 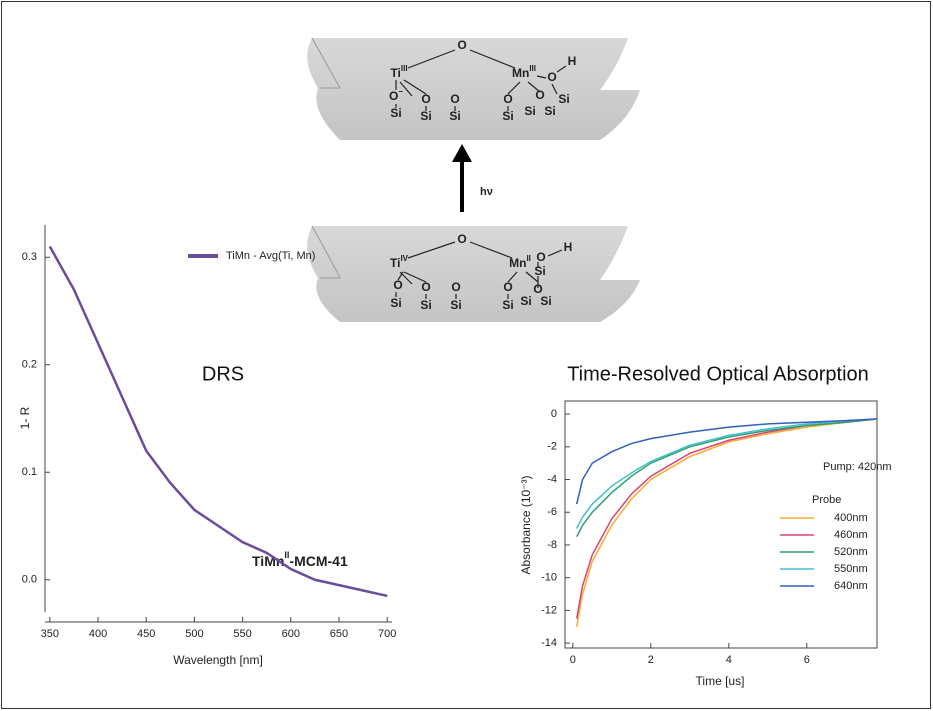 What do you see at coordinates (399, 262) in the screenshot?
I see `atom: TiIV` at bounding box center [399, 262].